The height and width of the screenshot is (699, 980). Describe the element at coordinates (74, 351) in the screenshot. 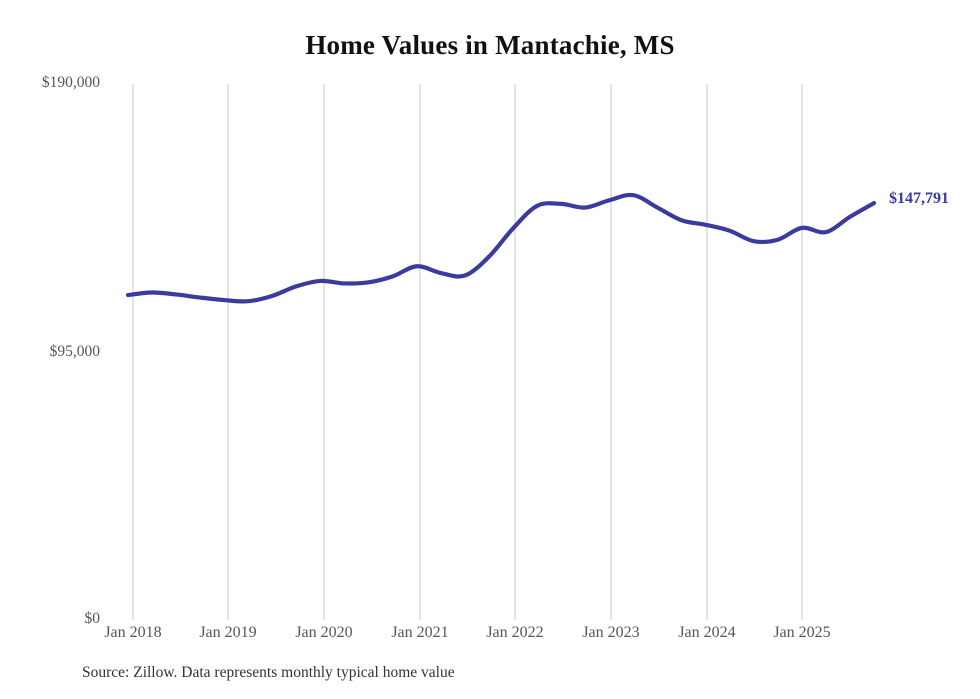

I see `y-tick-label: $95,000` at that location.